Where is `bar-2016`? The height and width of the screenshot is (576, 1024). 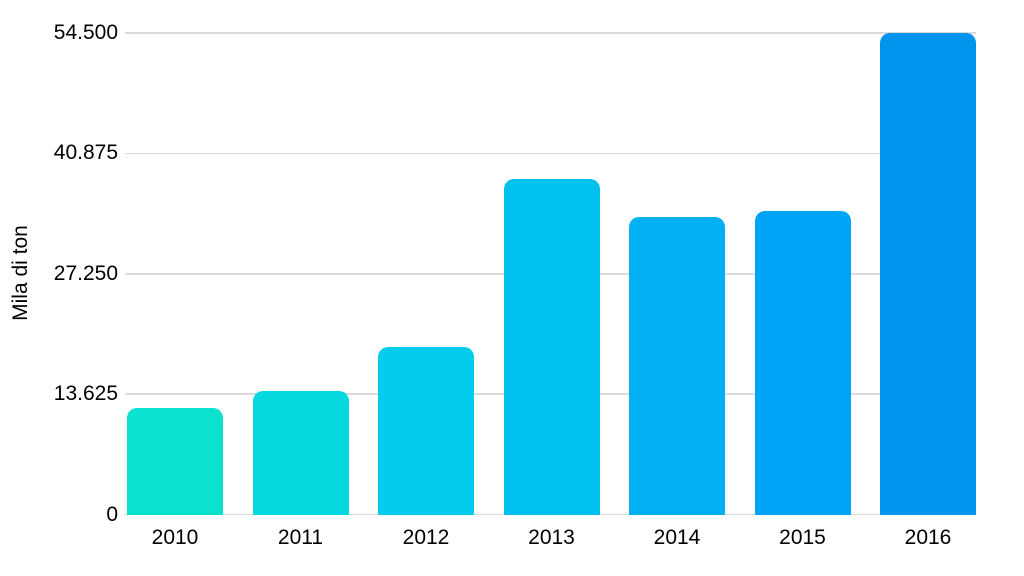
bar-2016 is located at coordinates (928, 274).